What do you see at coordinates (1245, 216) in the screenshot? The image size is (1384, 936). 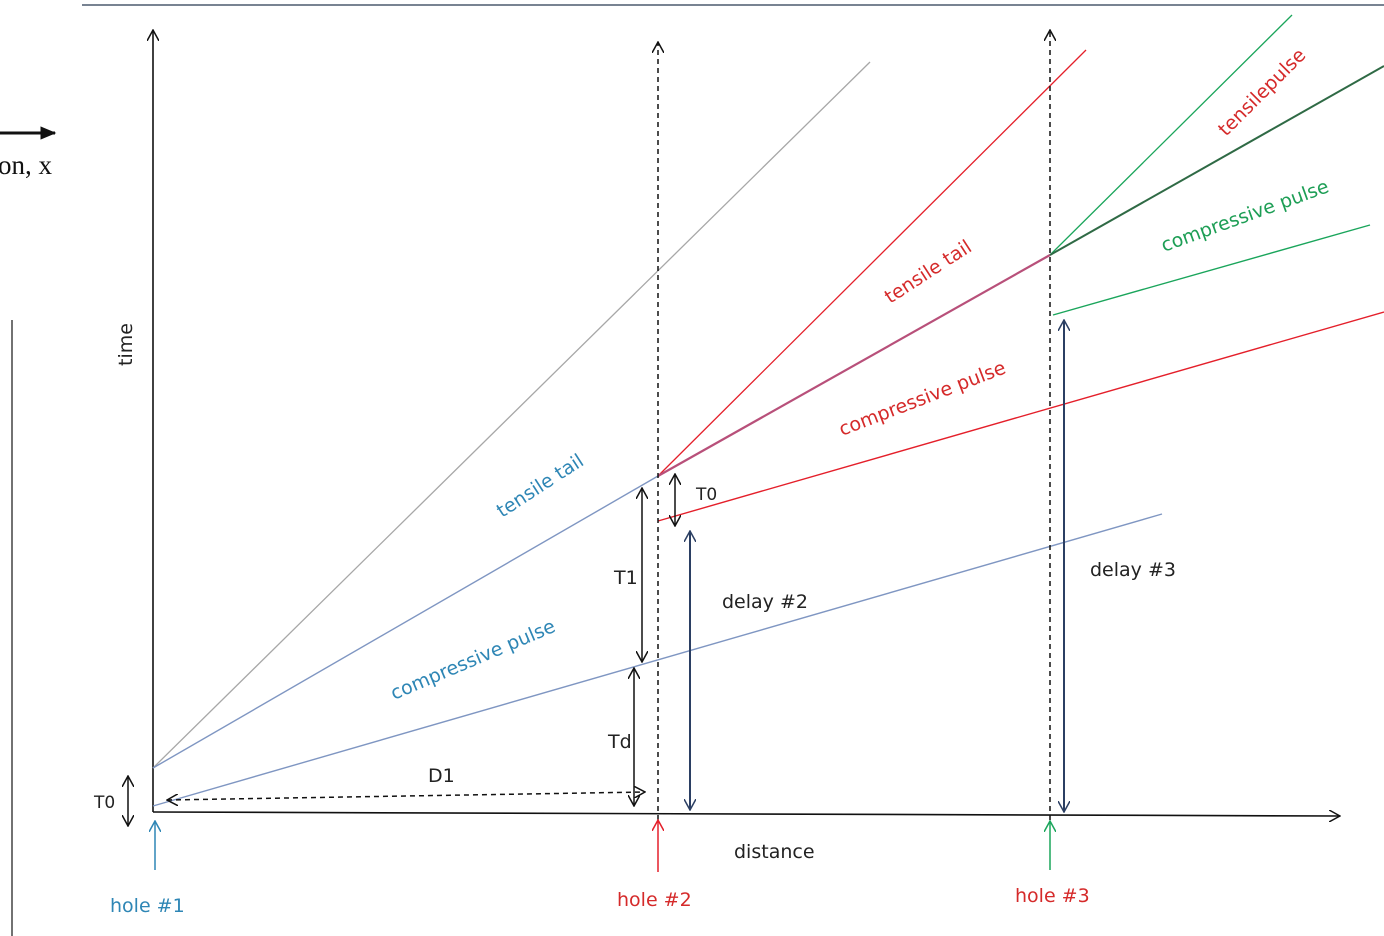 I see `green-compressive-pulse-label: compressive pulse` at bounding box center [1245, 216].